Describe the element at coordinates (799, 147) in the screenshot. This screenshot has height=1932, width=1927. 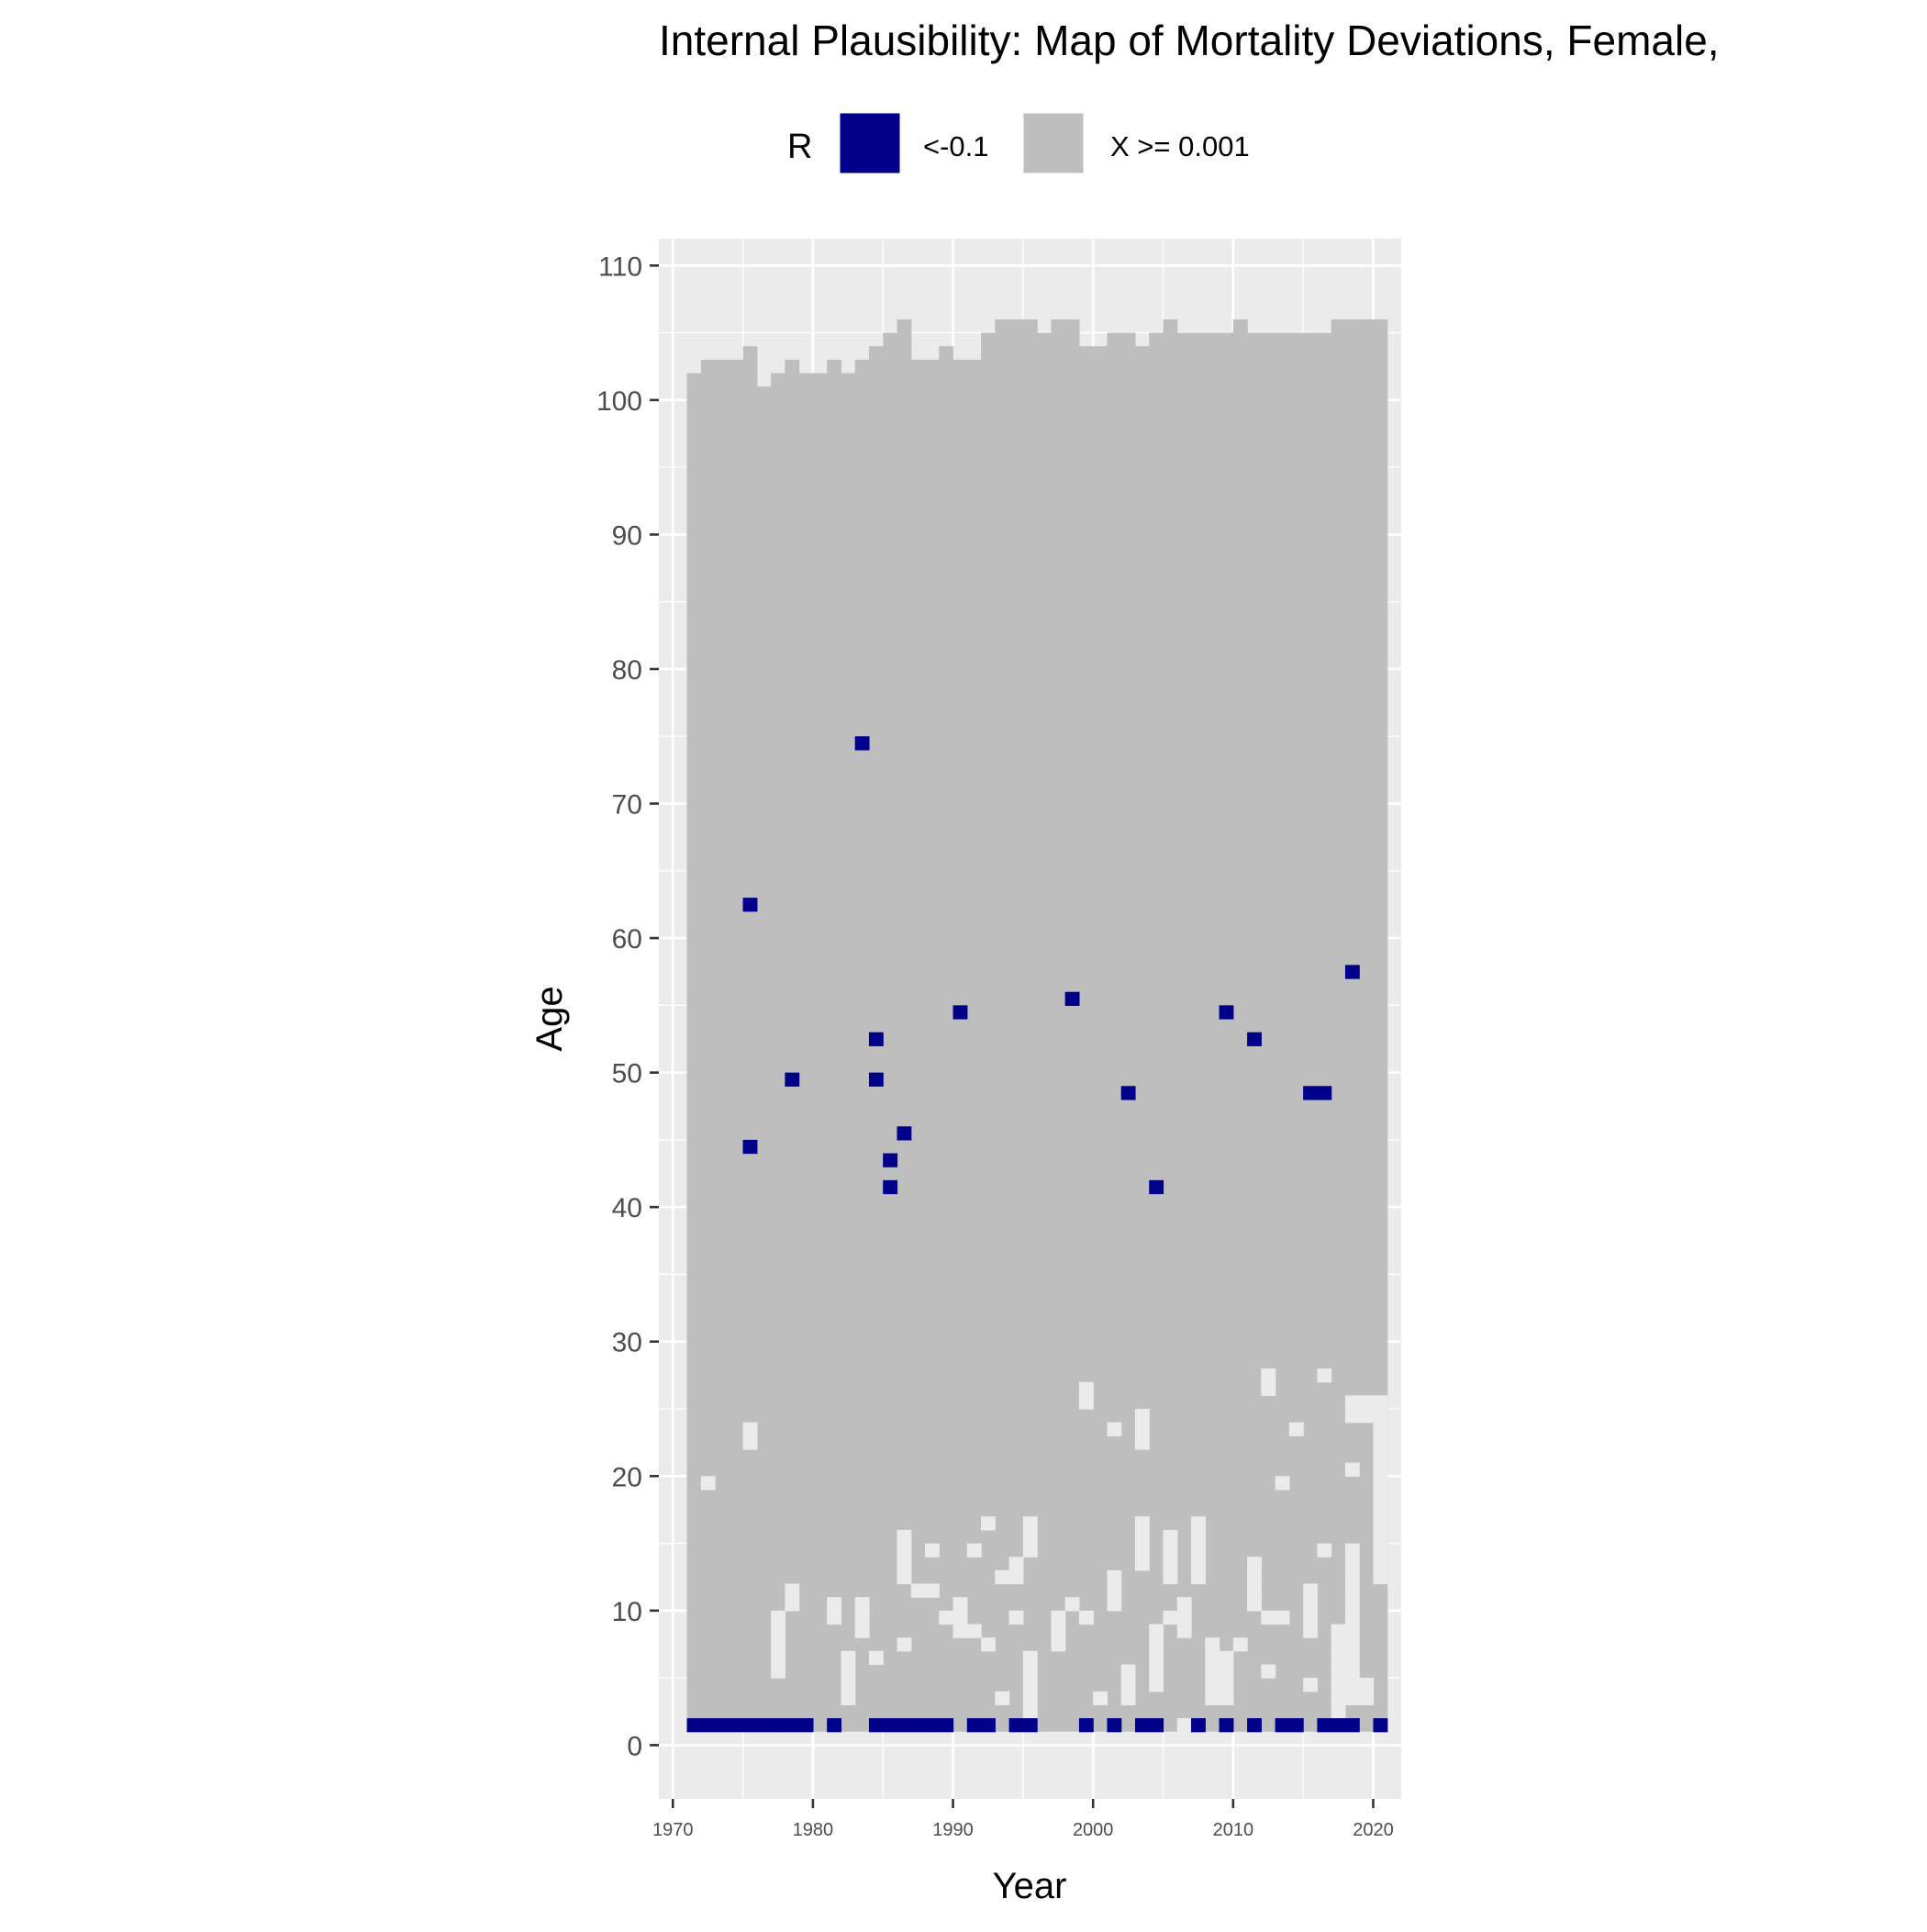
I see `legend-title: R` at that location.